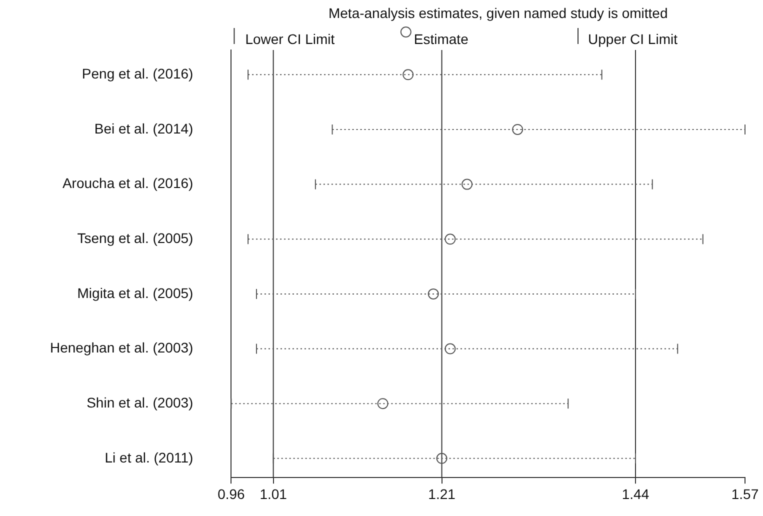 The image size is (763, 516). I want to click on y-tick-label: Migita et al. (2005), so click(135, 292).